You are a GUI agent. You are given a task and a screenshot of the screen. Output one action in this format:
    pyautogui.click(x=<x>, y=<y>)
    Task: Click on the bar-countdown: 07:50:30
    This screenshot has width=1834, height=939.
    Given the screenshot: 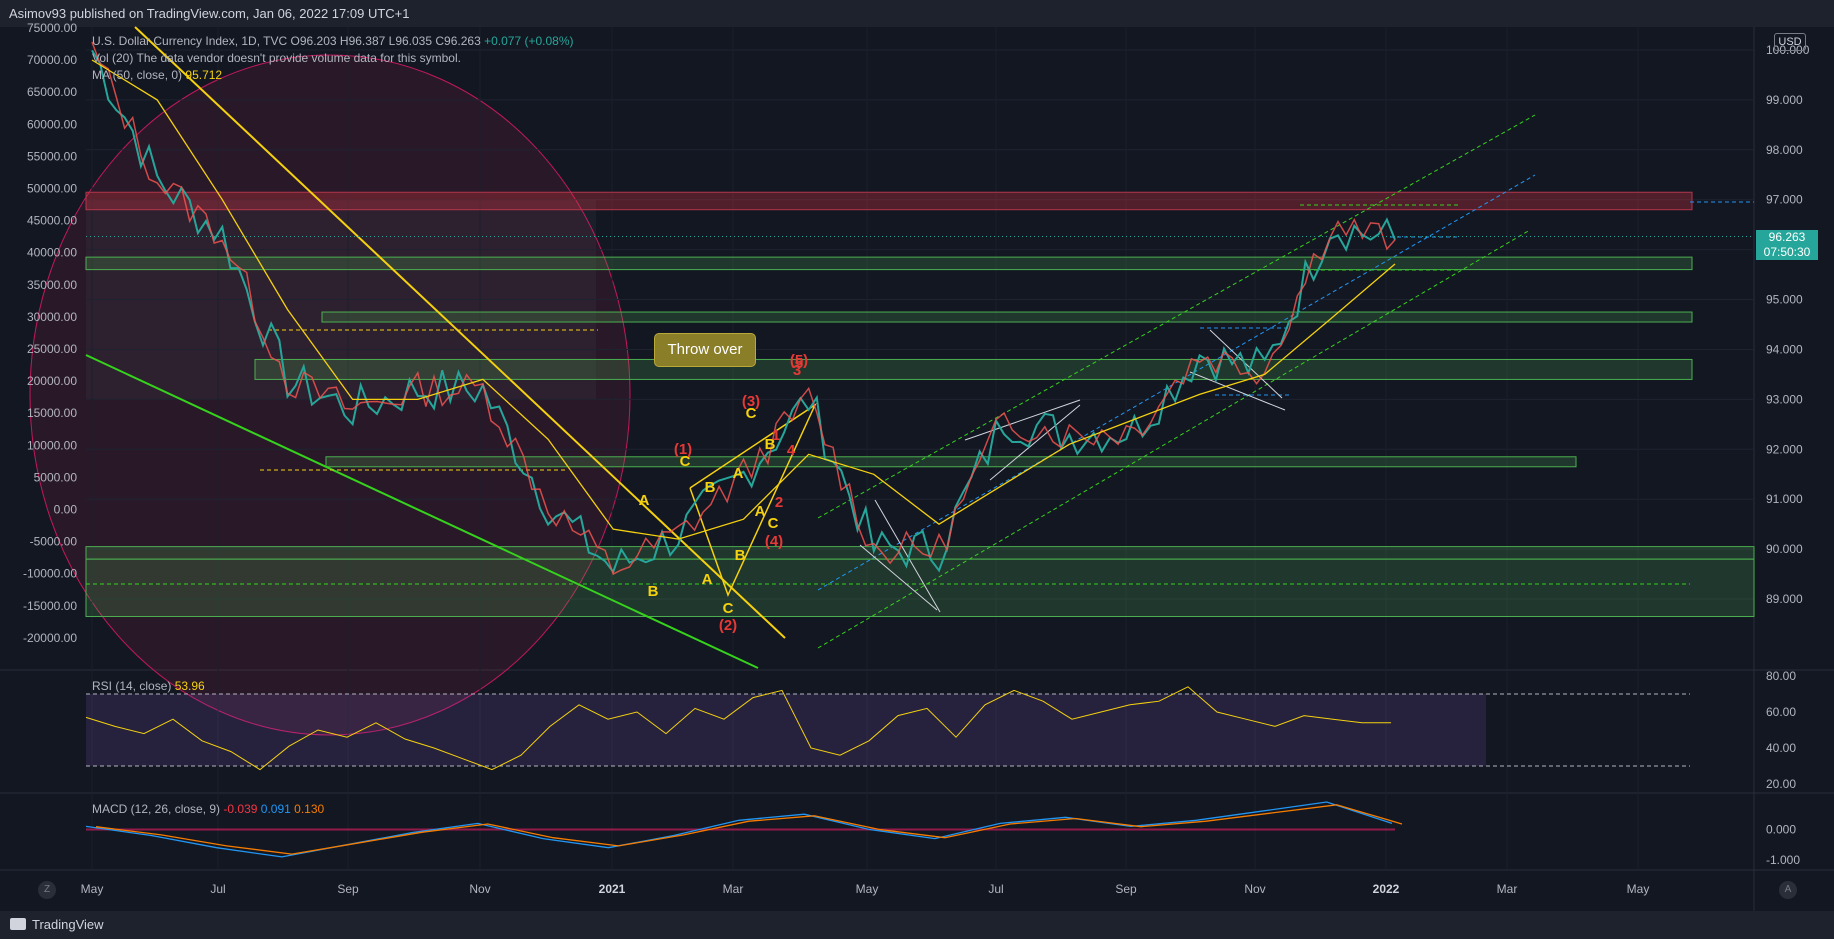 What is the action you would take?
    pyautogui.click(x=1787, y=252)
    